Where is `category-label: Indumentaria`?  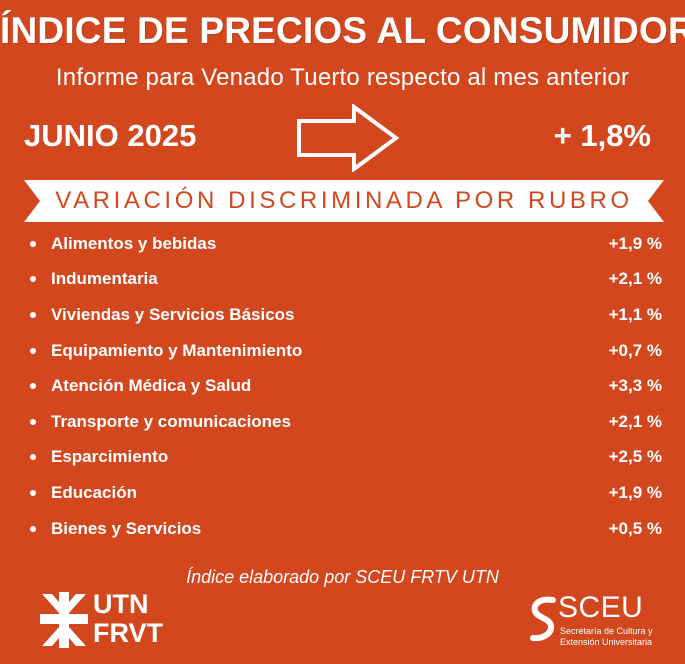 category-label: Indumentaria is located at coordinates (104, 279).